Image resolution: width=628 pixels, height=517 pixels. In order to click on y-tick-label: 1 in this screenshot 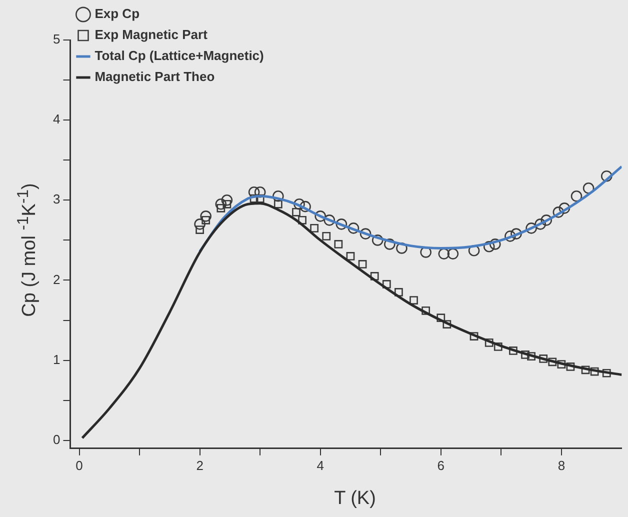, I will do `click(56, 359)`.